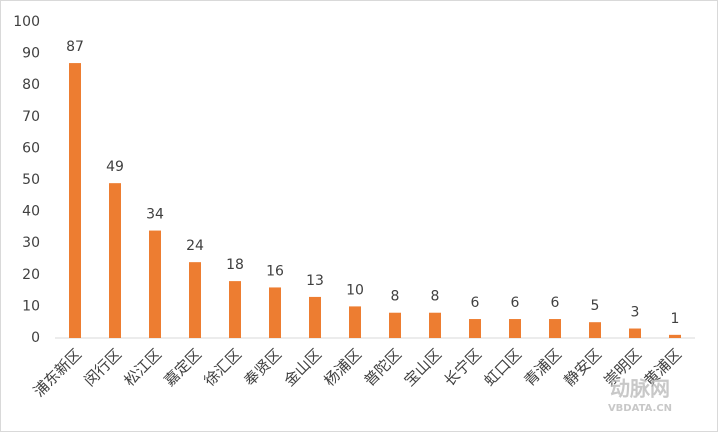  What do you see at coordinates (31, 275) in the screenshot?
I see `y-tick-label: 20` at bounding box center [31, 275].